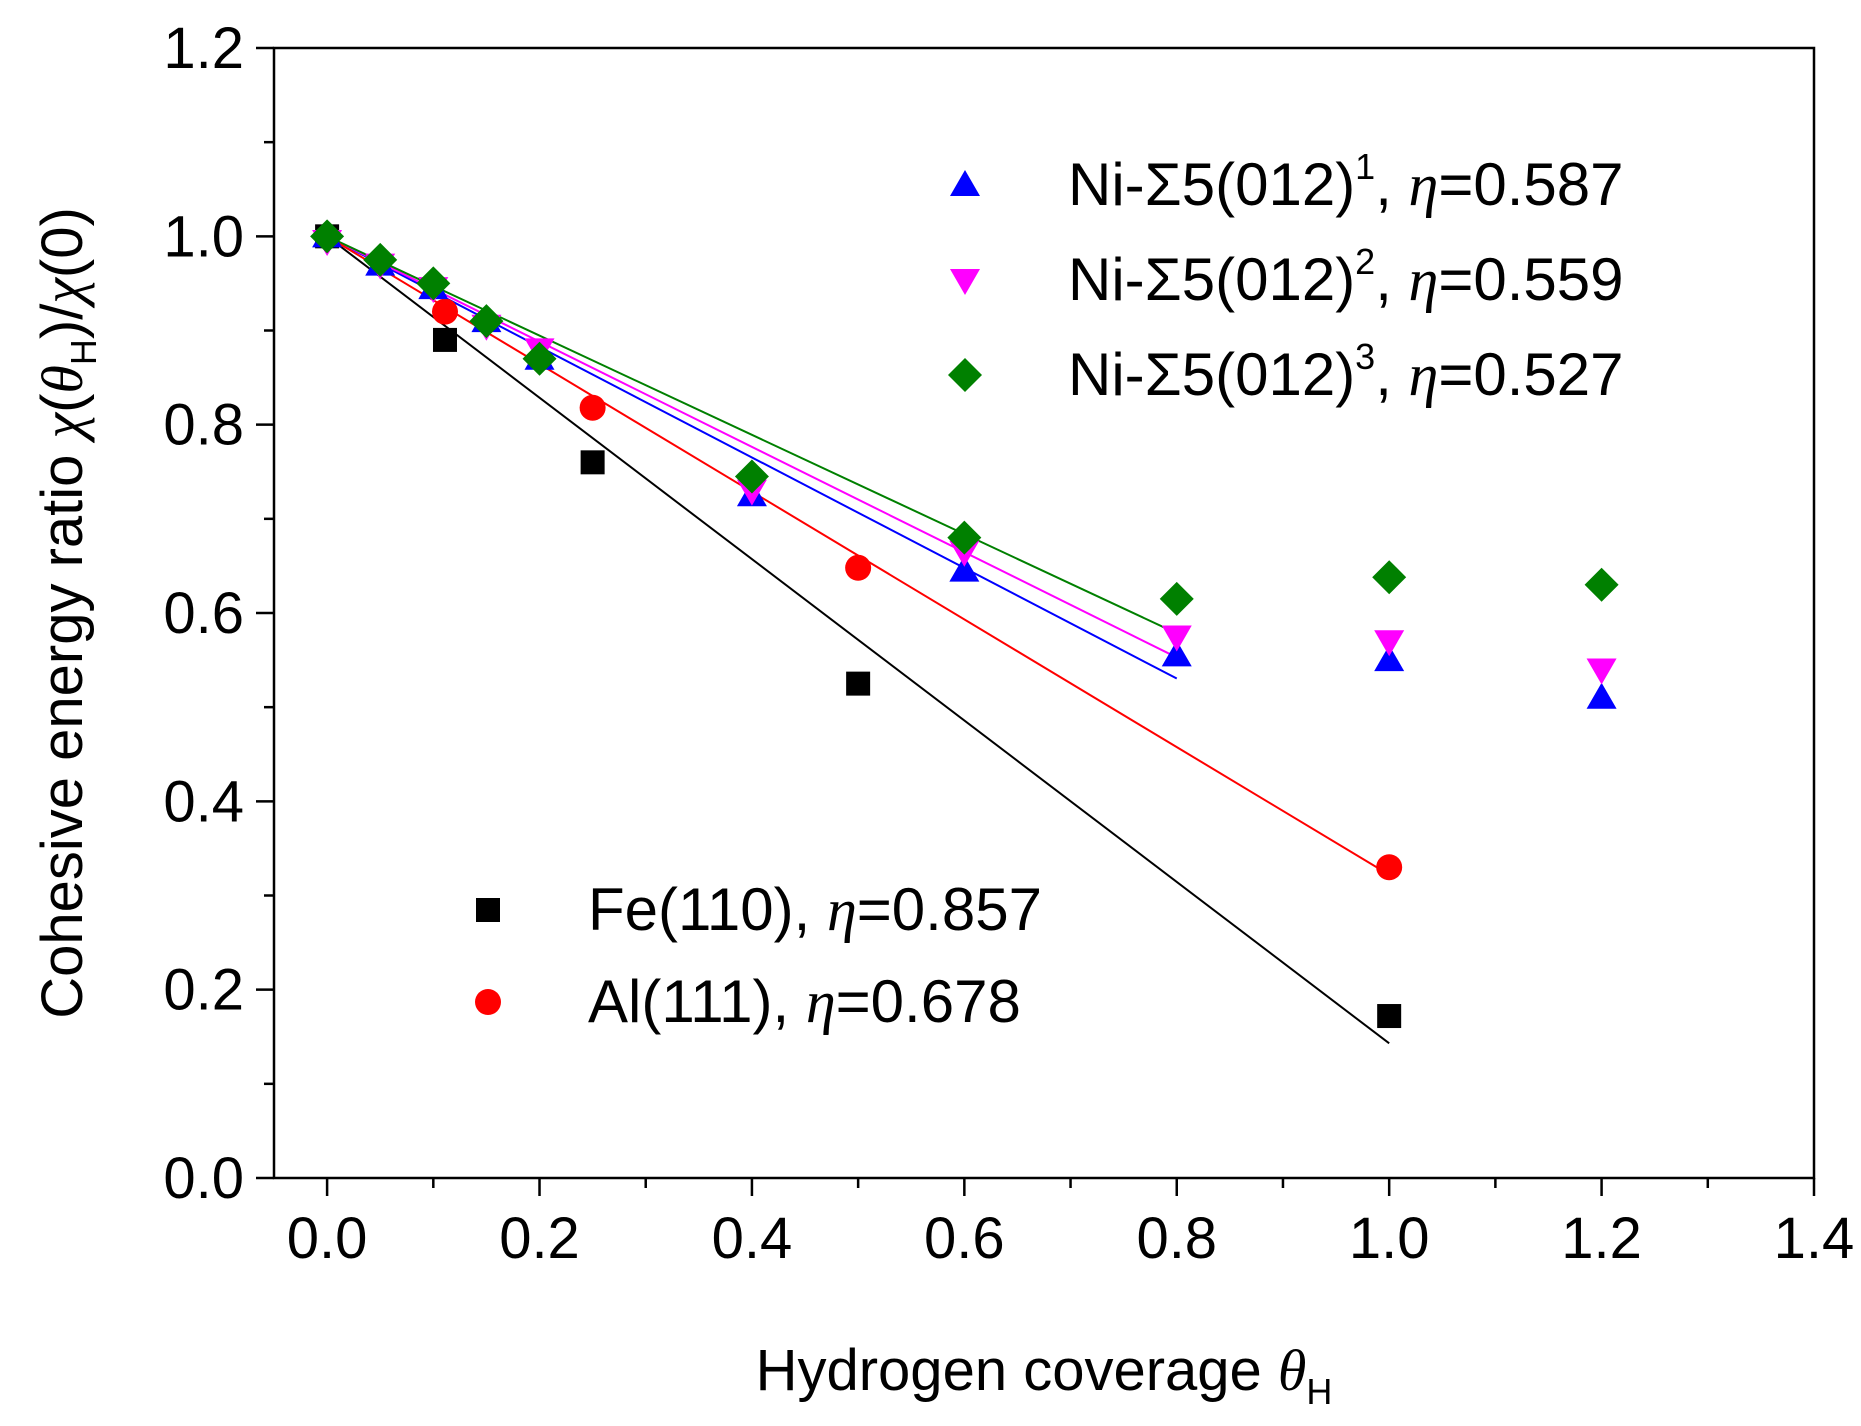 The width and height of the screenshot is (1861, 1426). I want to click on x-tick-label: 1.4, so click(1814, 1238).